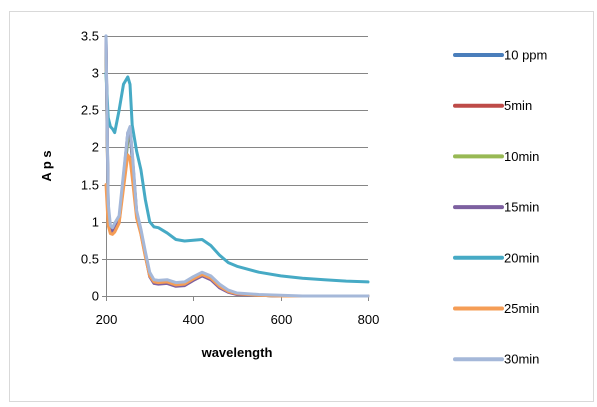 This screenshot has height=407, width=597. Describe the element at coordinates (369, 319) in the screenshot. I see `x-tick-label: 800` at that location.